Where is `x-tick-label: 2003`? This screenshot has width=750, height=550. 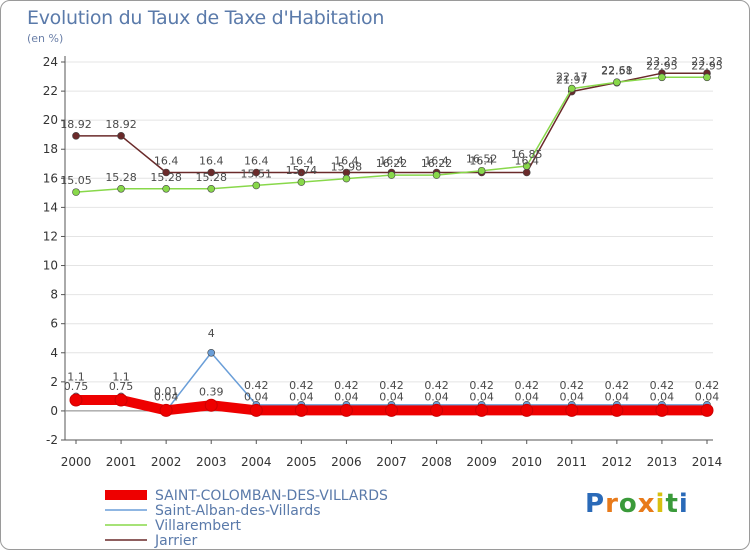 x-tick-label: 2003 is located at coordinates (211, 462).